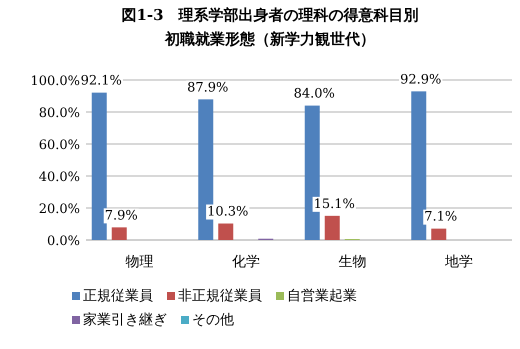 The image size is (520, 349). What do you see at coordinates (246, 262) in the screenshot?
I see `x-tick-label: 化学` at bounding box center [246, 262].